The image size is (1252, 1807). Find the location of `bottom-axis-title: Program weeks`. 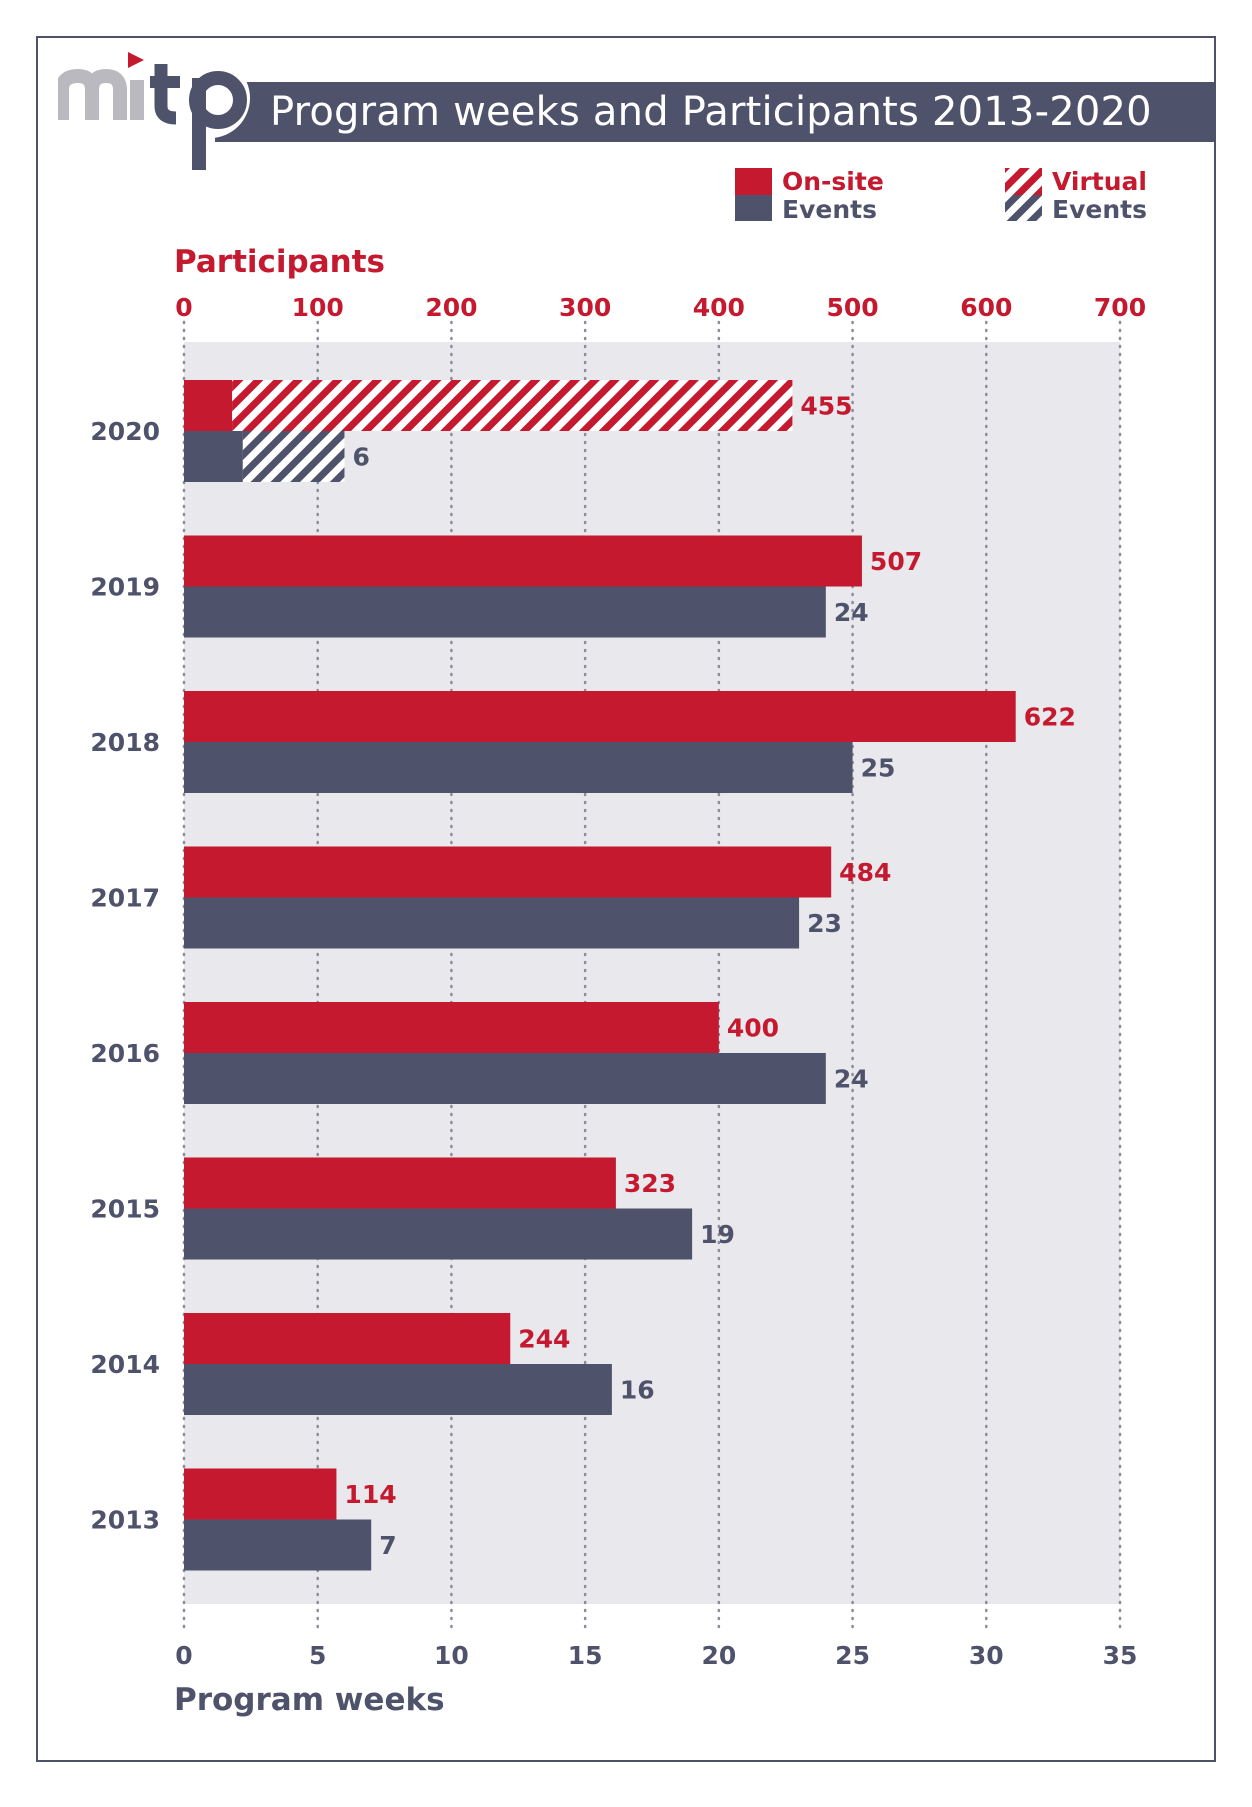

bottom-axis-title: Program weeks is located at coordinates (309, 1700).